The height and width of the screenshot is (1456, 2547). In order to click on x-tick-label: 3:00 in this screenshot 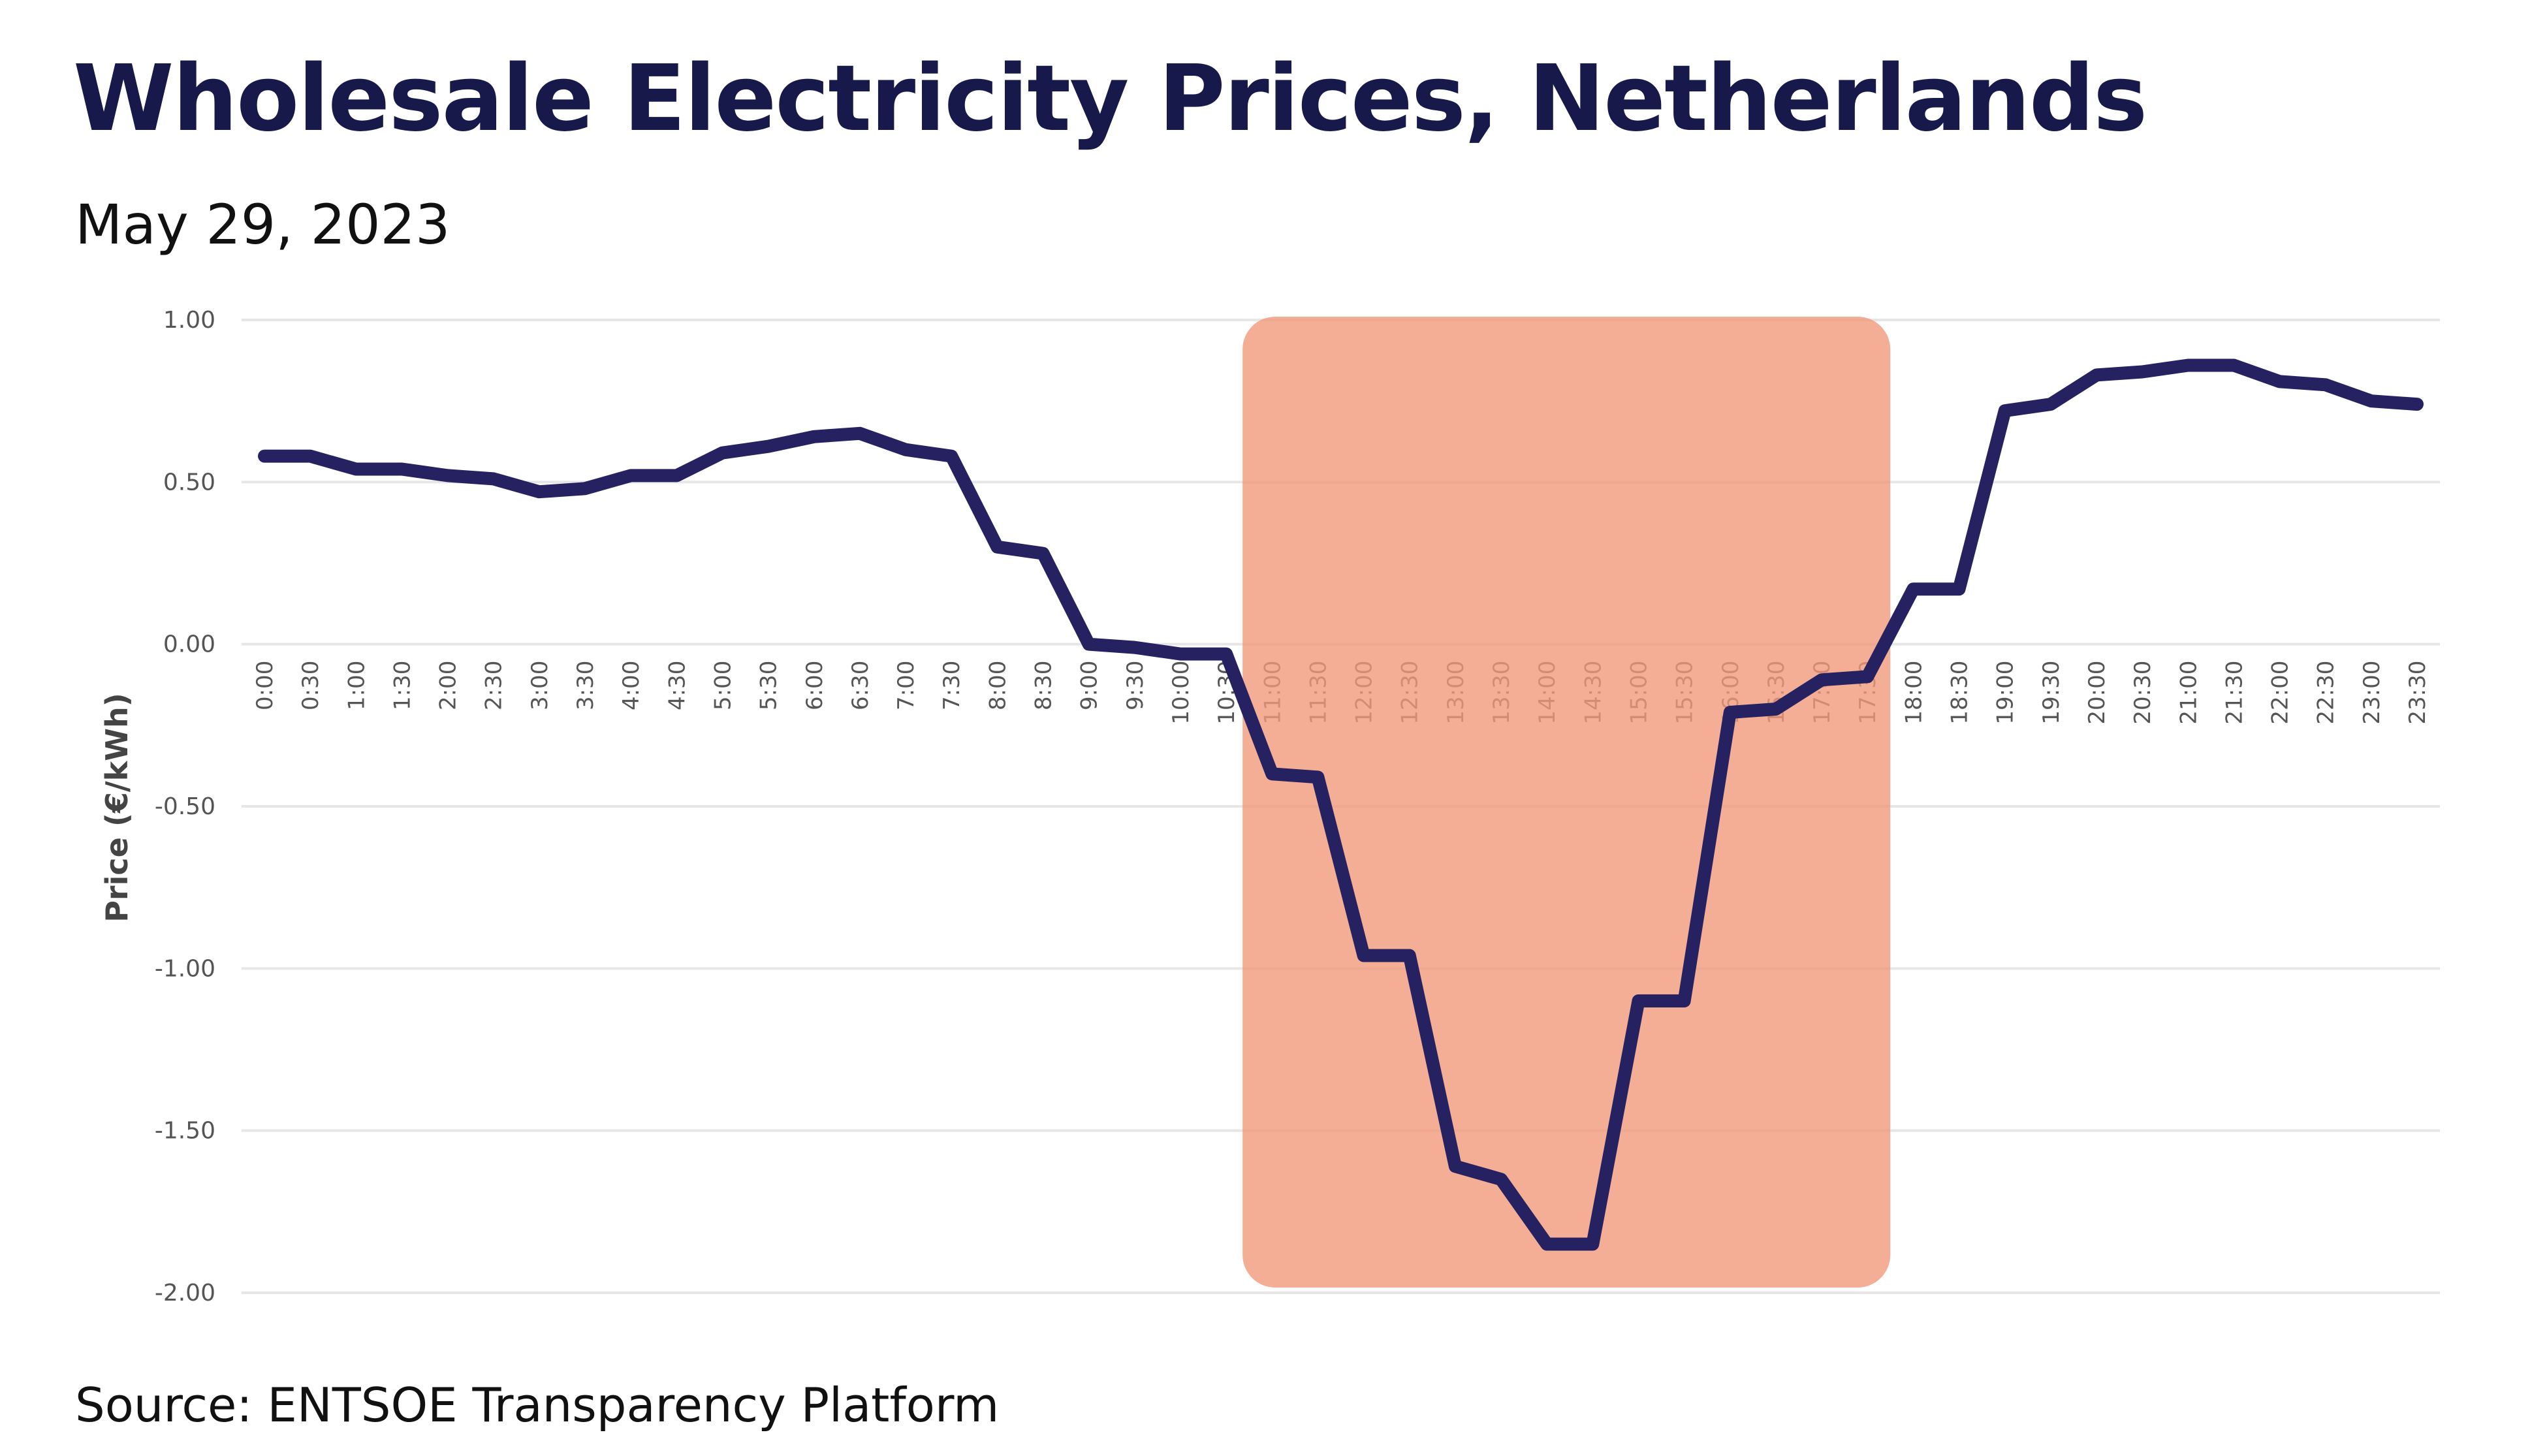, I will do `click(540, 685)`.